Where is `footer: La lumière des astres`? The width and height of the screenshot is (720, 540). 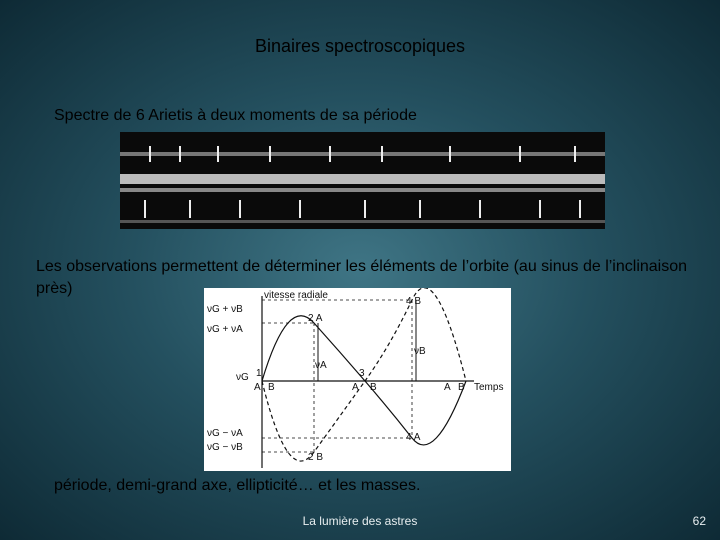
footer: La lumière des astres is located at coordinates (360, 521).